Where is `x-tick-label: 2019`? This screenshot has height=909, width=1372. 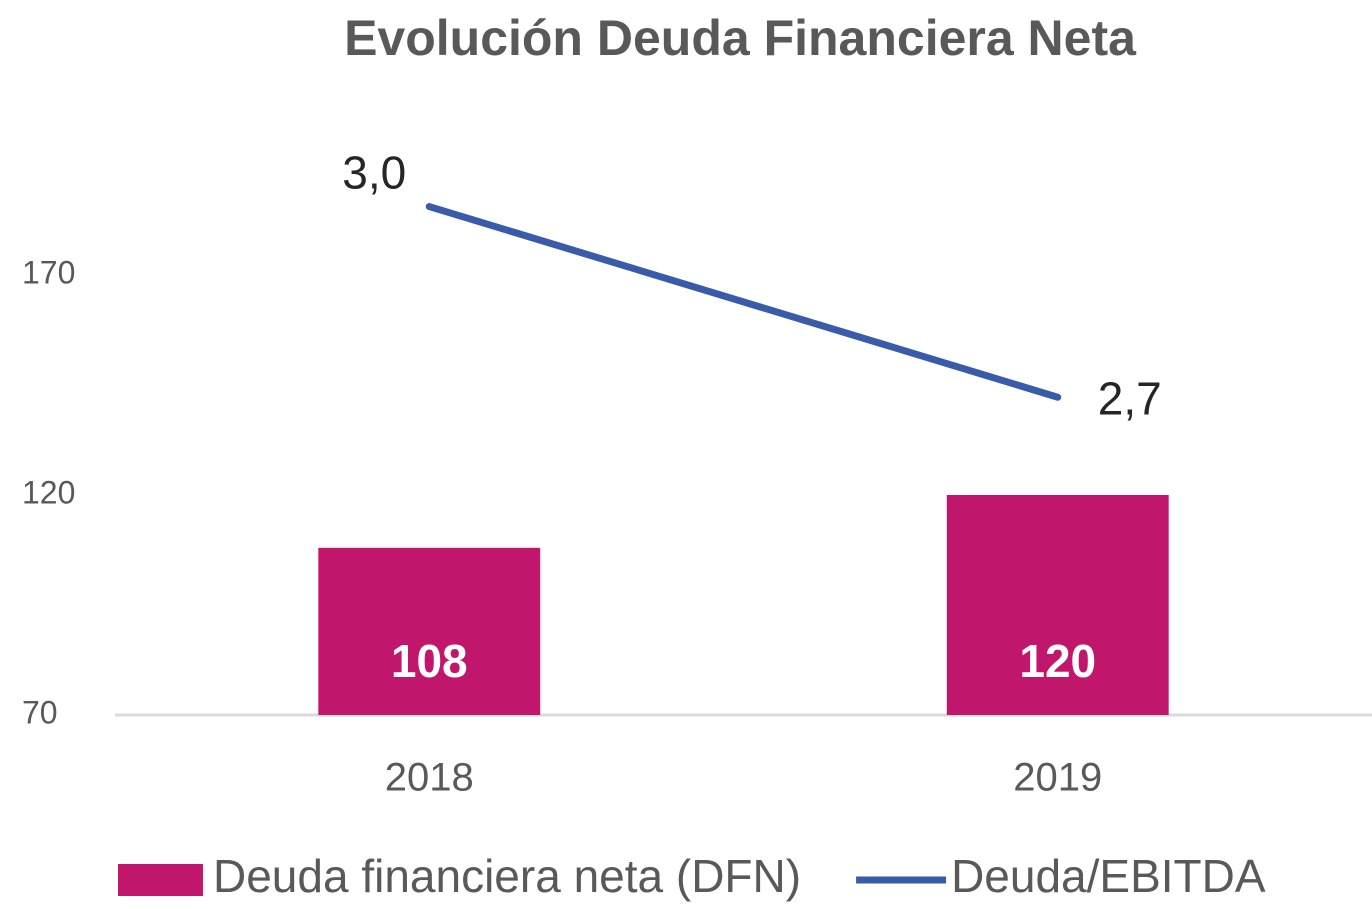 x-tick-label: 2019 is located at coordinates (1057, 778).